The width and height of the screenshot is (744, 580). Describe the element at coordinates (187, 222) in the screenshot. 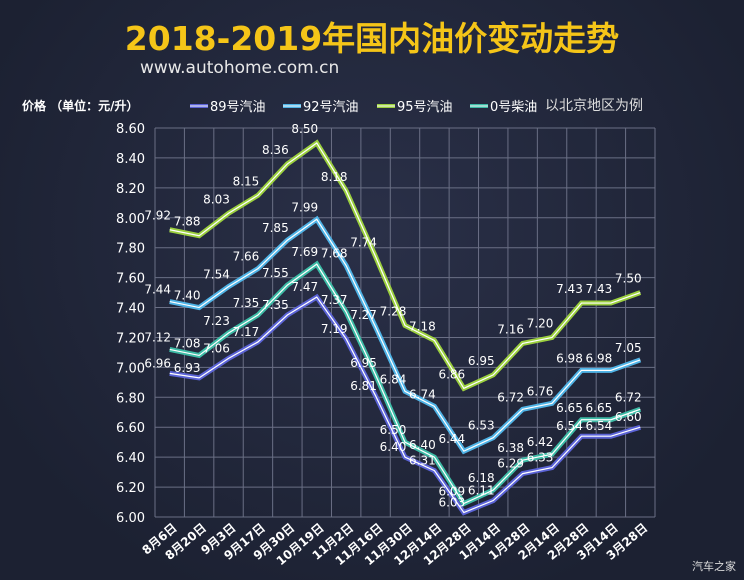

I see `data-label: 7.88` at that location.